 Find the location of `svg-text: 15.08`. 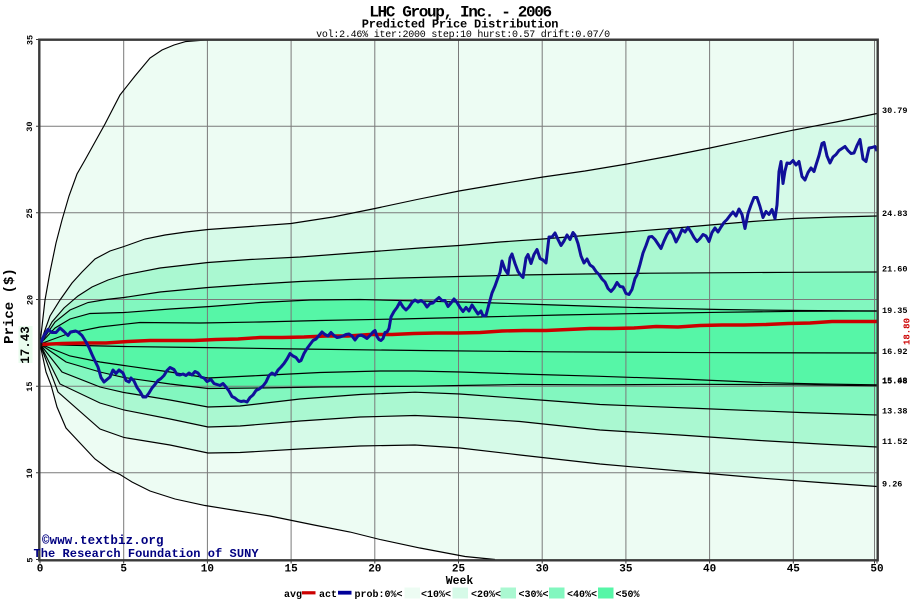

svg-text: 15.08 is located at coordinates (895, 381).